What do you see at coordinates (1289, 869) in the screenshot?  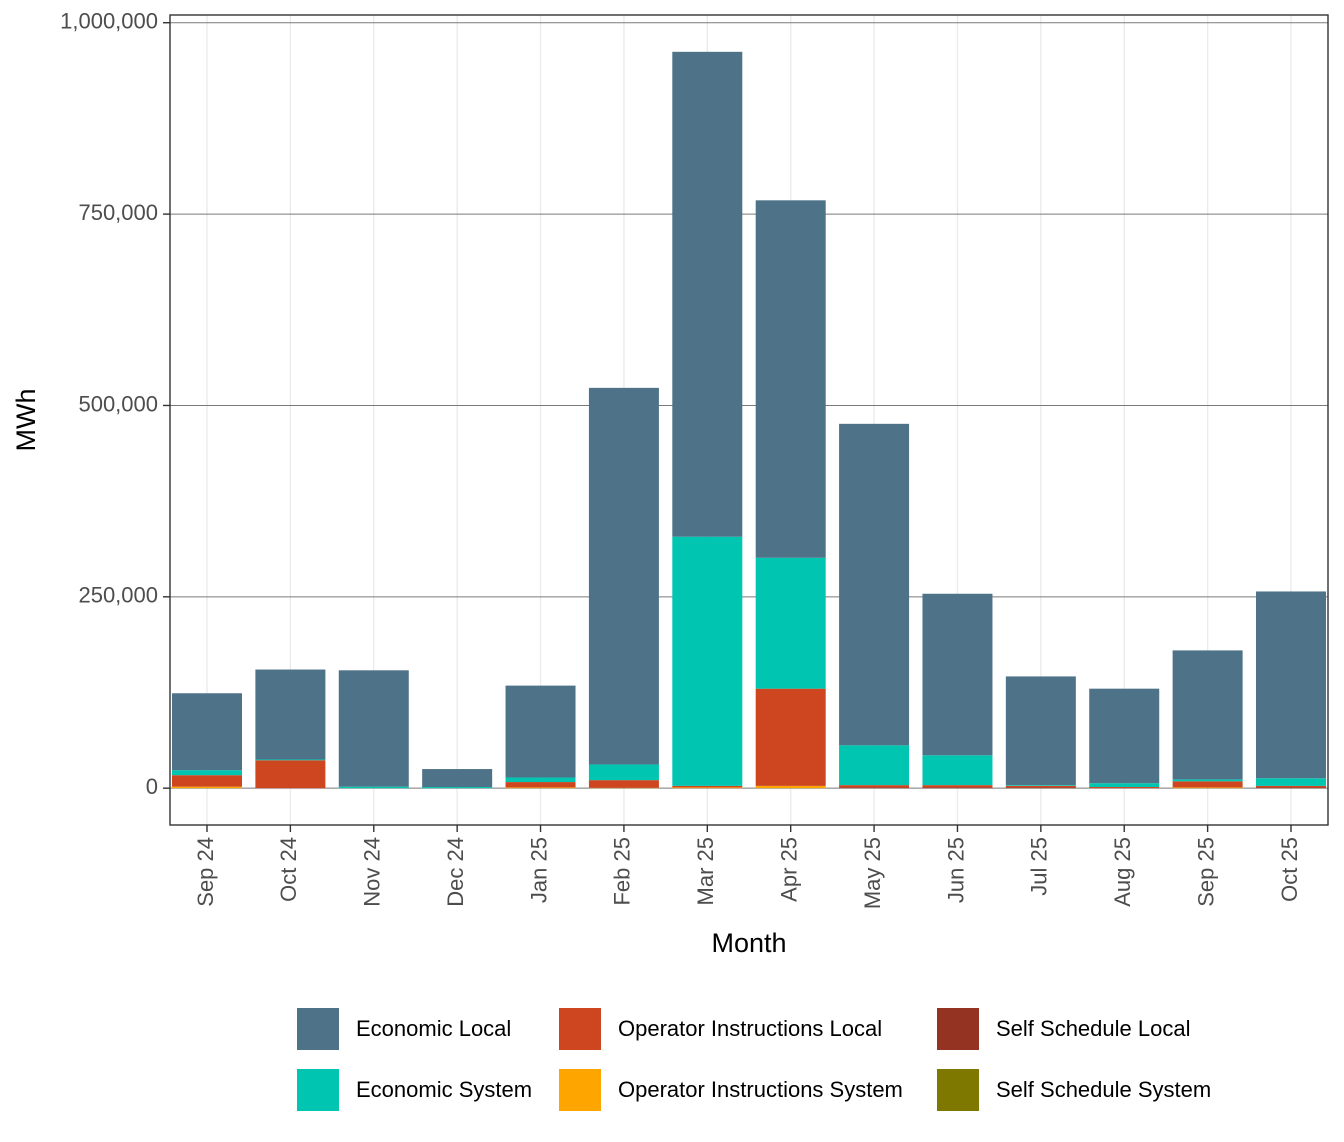 I see `x-tick-label: Oct 25` at bounding box center [1289, 869].